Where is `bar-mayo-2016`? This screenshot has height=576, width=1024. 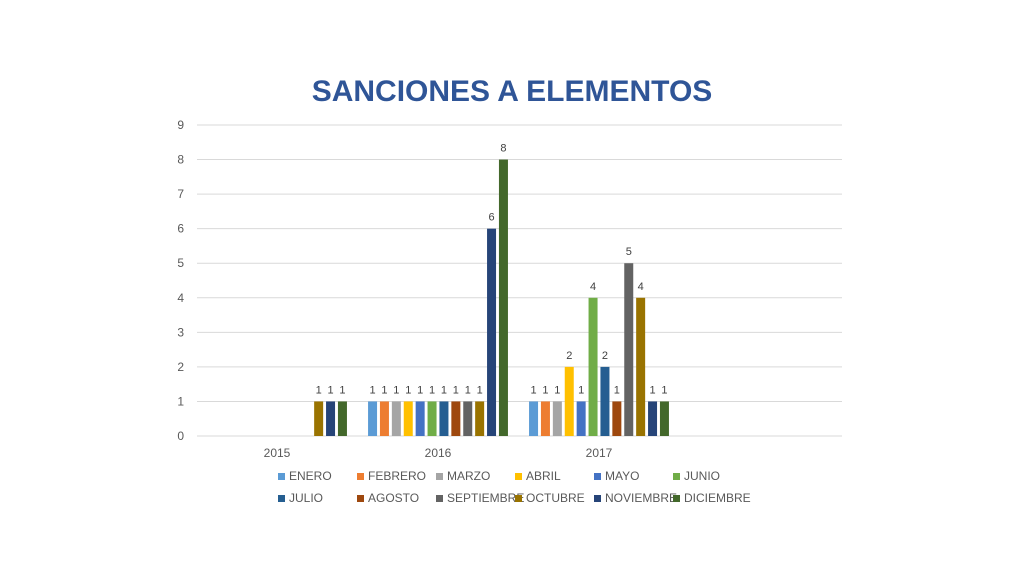 bar-mayo-2016 is located at coordinates (420, 418).